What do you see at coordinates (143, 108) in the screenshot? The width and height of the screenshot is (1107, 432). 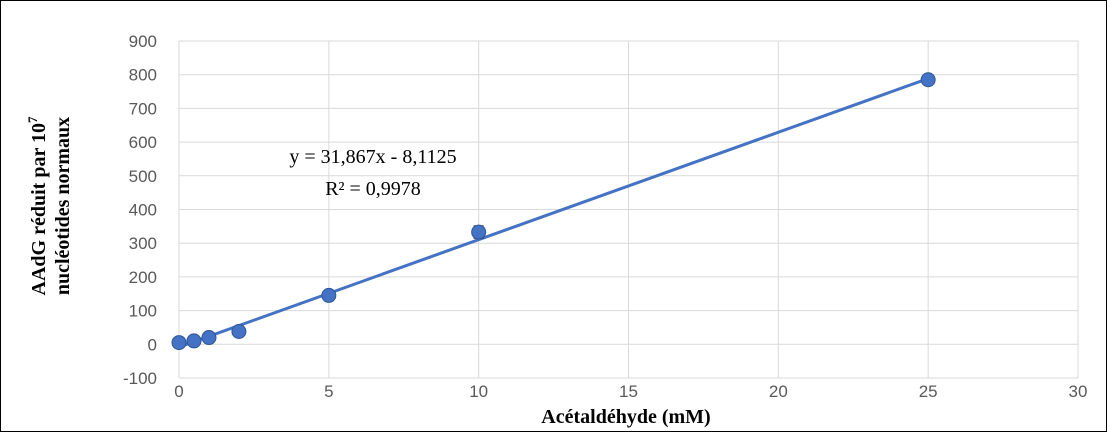 I see `y-tick-label: 700` at bounding box center [143, 108].